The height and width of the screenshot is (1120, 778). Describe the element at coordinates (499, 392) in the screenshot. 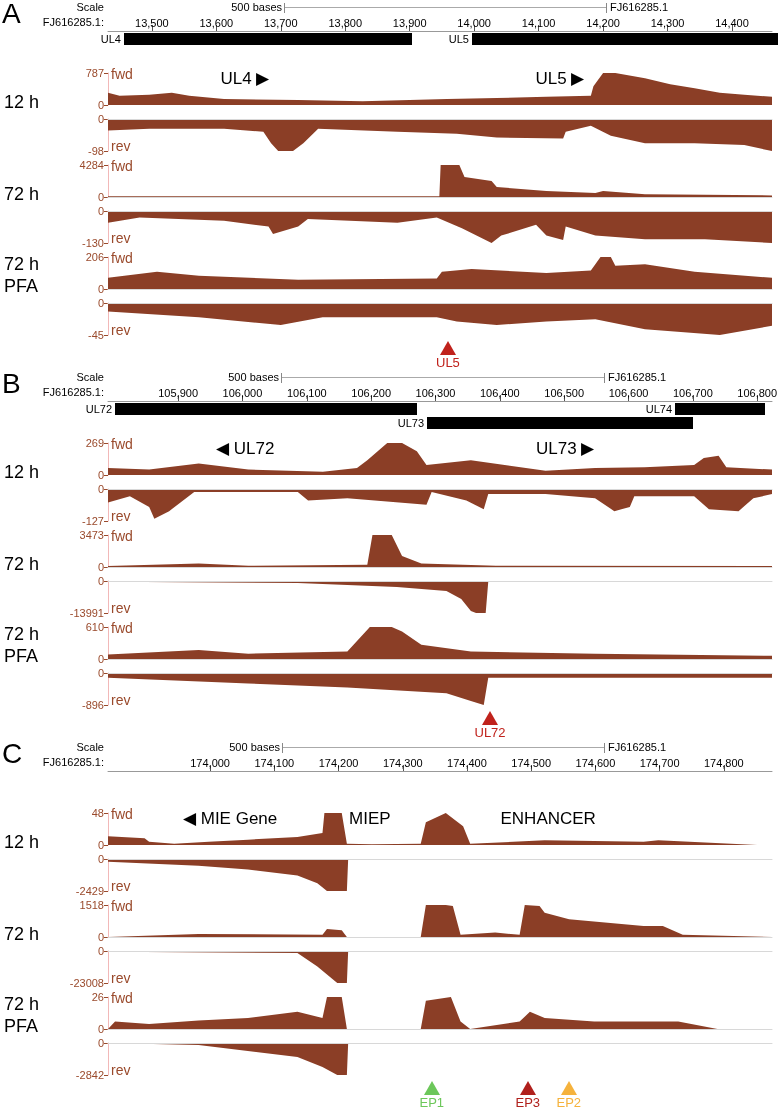

I see `x-tick-label: 106,400` at that location.